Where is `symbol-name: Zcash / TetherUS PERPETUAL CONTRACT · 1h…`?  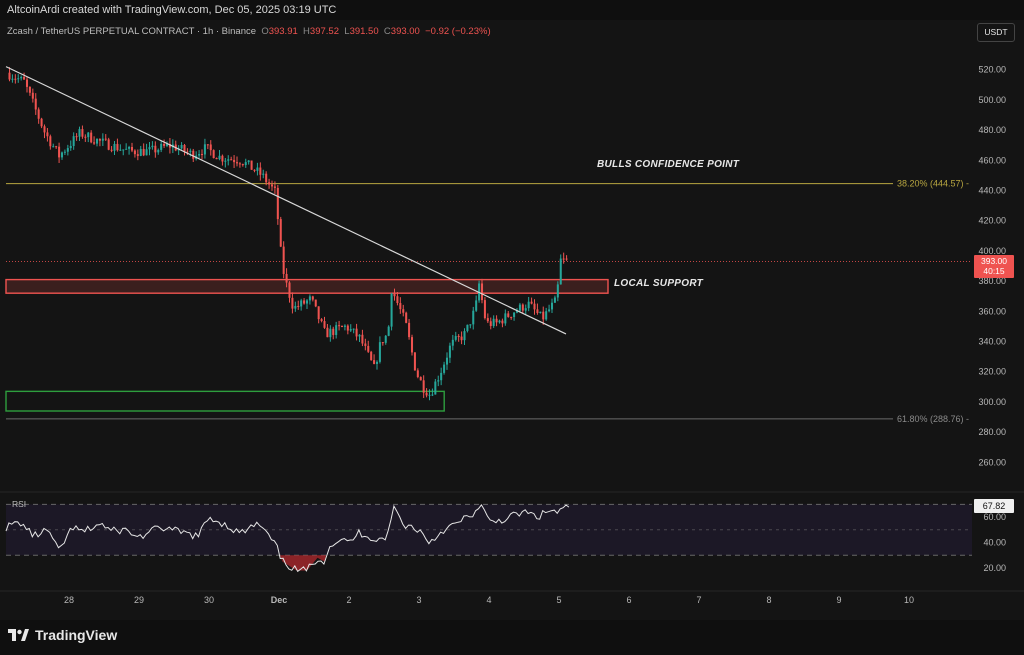 symbol-name: Zcash / TetherUS PERPETUAL CONTRACT · 1h… is located at coordinates (132, 31).